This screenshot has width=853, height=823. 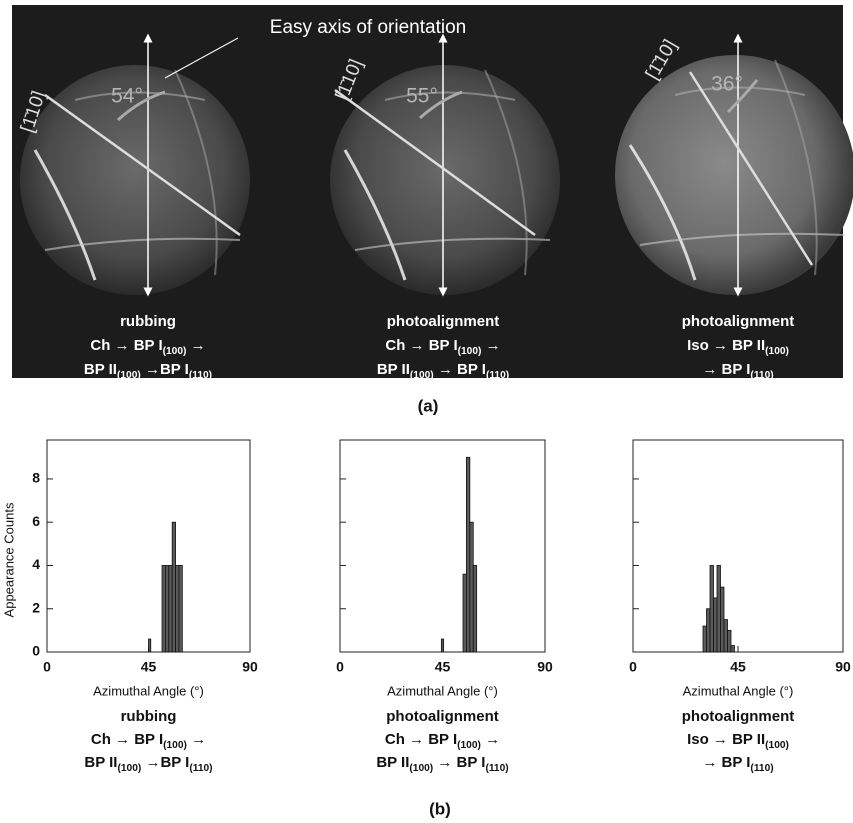 What do you see at coordinates (440, 808) in the screenshot?
I see `panel-label: (b)` at bounding box center [440, 808].